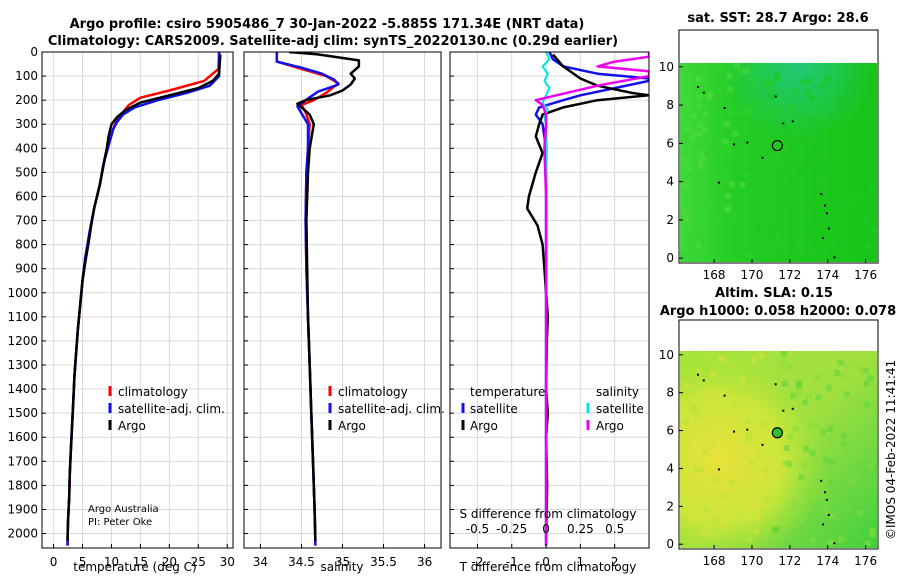 The image size is (900, 580). Describe the element at coordinates (166, 409) in the screenshot. I see `temperature-legend: climatology satellite-adj. clim. Argo` at that location.